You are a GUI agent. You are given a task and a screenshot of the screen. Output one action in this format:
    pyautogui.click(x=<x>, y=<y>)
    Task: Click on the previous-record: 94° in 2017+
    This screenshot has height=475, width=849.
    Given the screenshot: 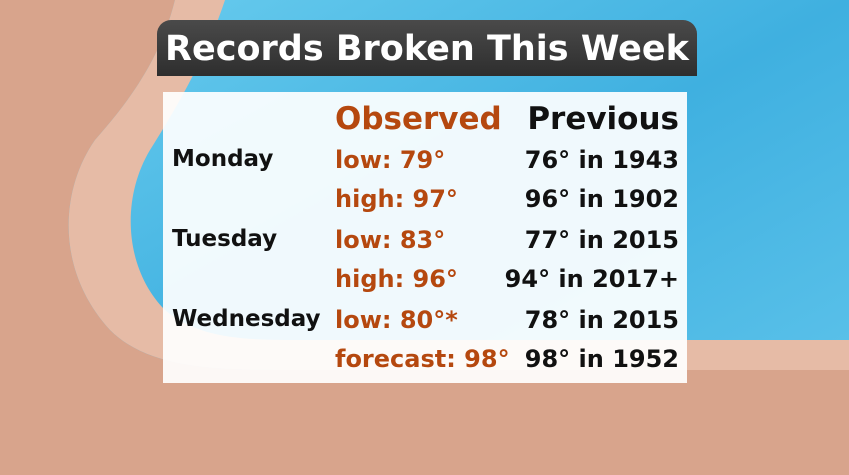 What is the action you would take?
    pyautogui.click(x=591, y=279)
    